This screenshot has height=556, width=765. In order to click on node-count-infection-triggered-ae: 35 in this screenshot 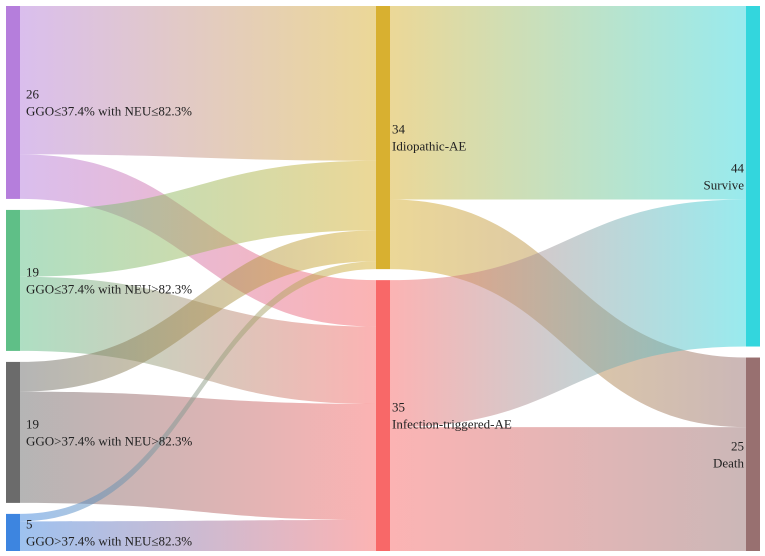, I will do `click(398, 407)`.